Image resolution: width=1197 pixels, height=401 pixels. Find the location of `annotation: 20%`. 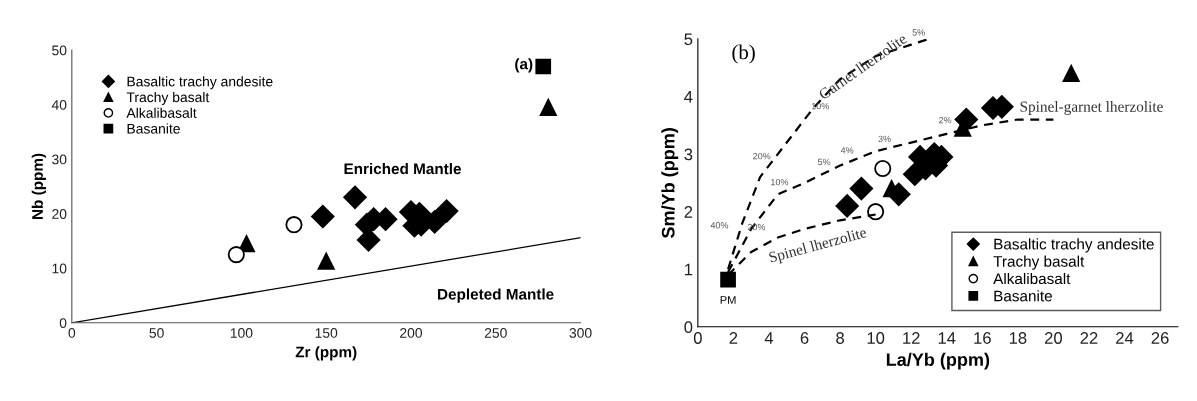

annotation: 20% is located at coordinates (762, 156).